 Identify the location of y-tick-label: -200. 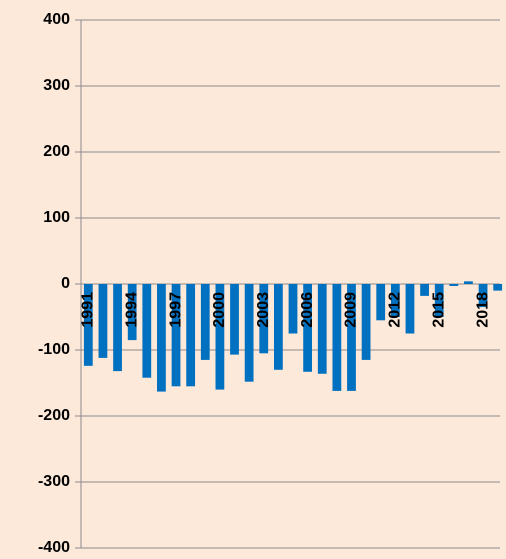
(54, 415).